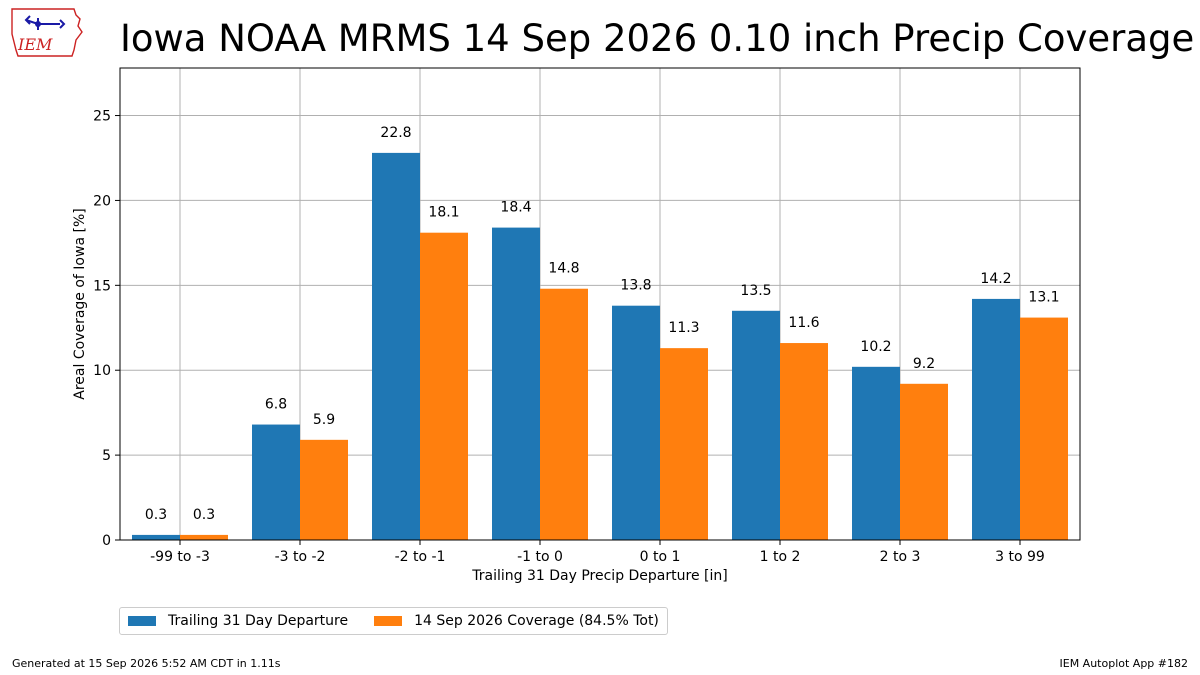  What do you see at coordinates (324, 420) in the screenshot?
I see `bar-value-label: 5.9` at bounding box center [324, 420].